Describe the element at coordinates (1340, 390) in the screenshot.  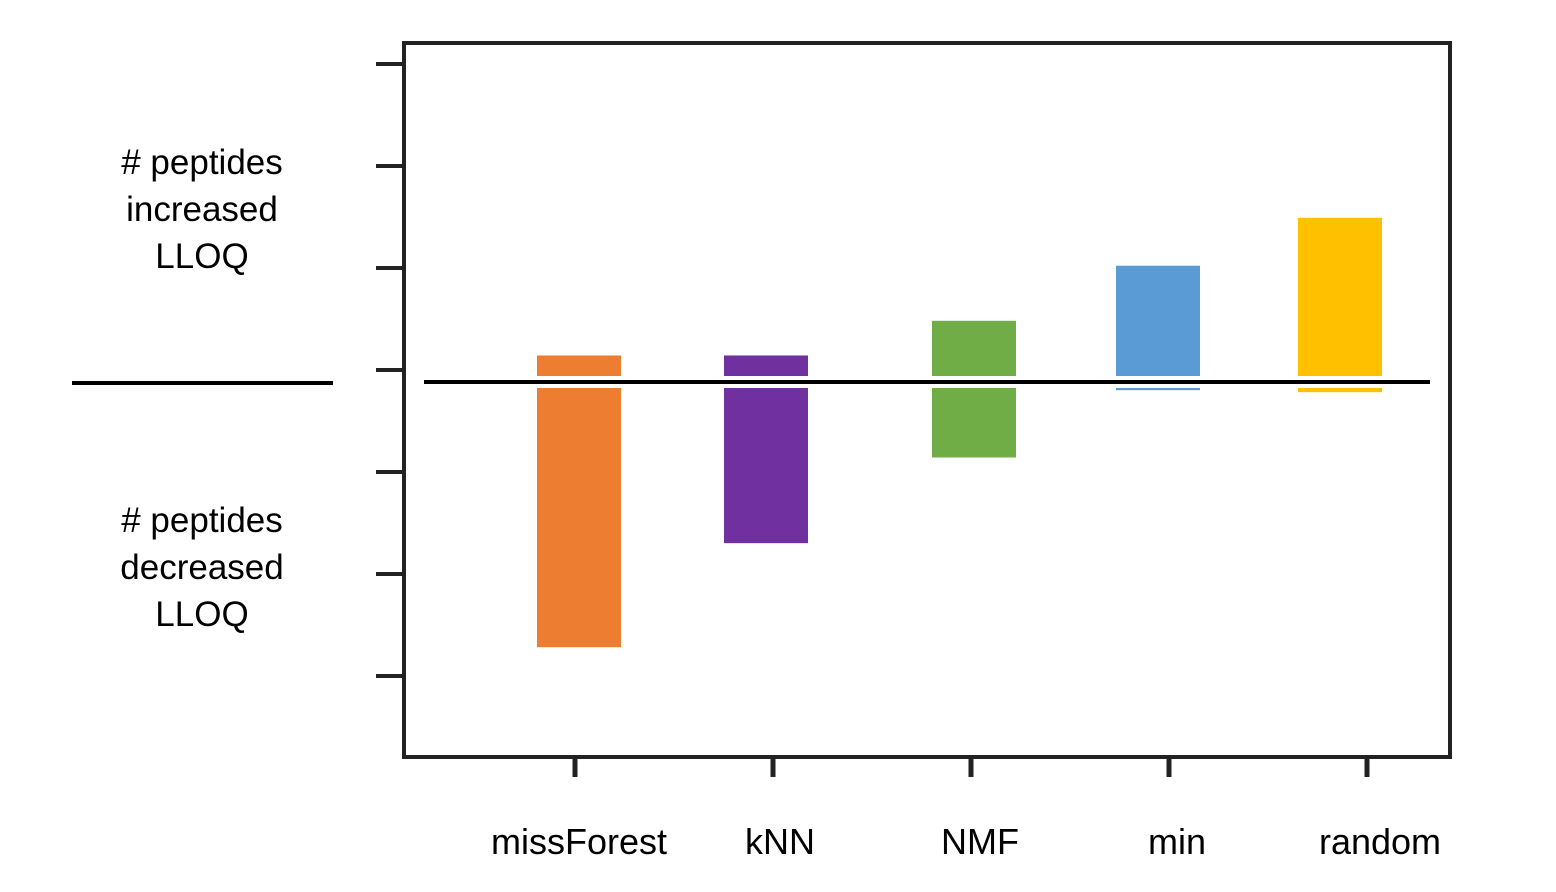
I see `bar-decreased-random` at that location.